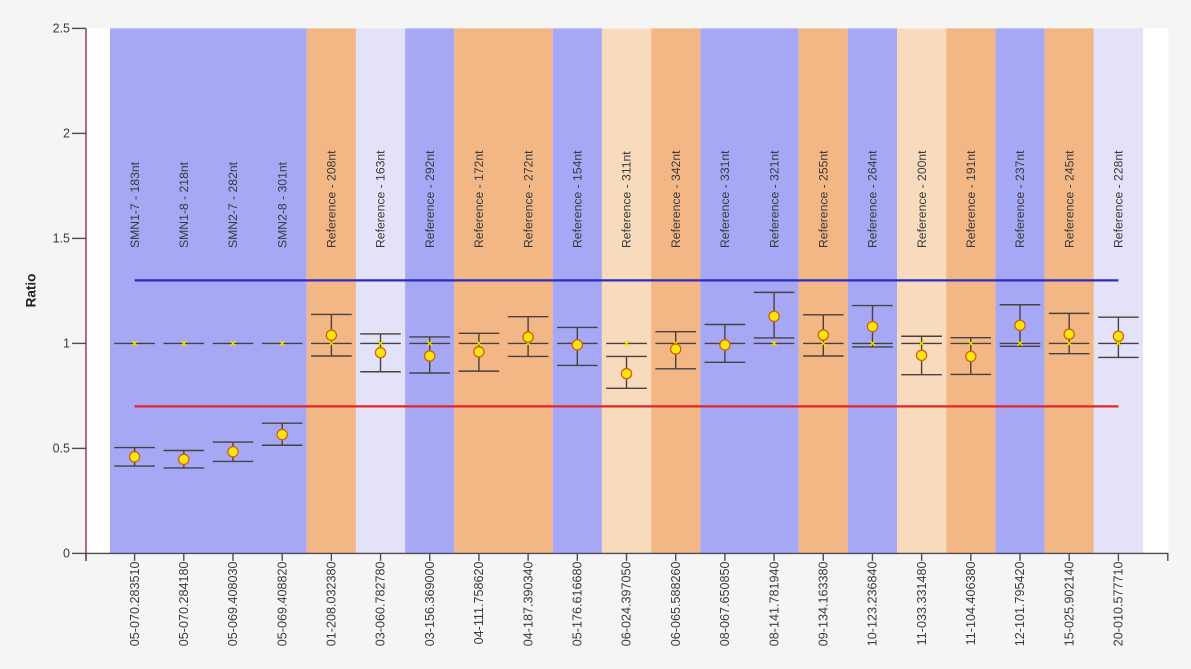 This screenshot has height=669, width=1191. I want to click on svg-text: Reference - 255nt, so click(824, 199).